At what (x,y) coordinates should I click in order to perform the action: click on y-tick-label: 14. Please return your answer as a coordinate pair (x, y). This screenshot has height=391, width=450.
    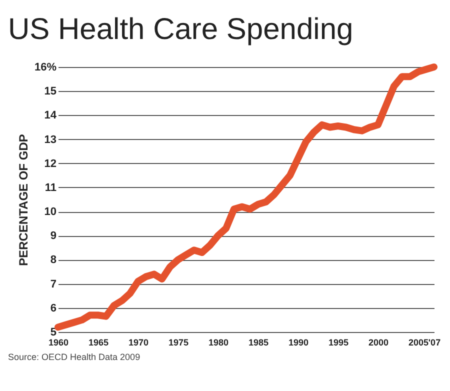
    Looking at the image, I should click on (51, 116).